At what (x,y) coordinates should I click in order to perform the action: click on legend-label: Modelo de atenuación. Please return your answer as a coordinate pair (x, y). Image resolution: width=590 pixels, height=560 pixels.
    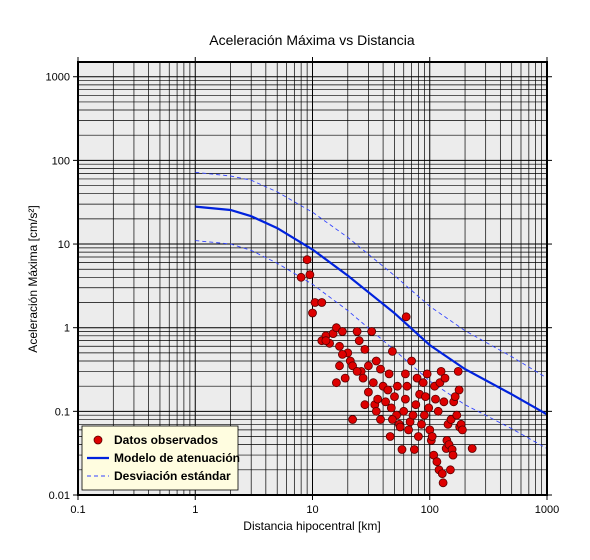
    Looking at the image, I should click on (177, 458).